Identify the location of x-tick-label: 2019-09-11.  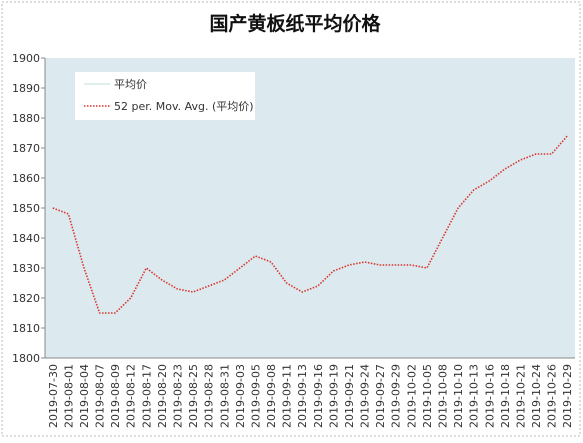
(287, 396).